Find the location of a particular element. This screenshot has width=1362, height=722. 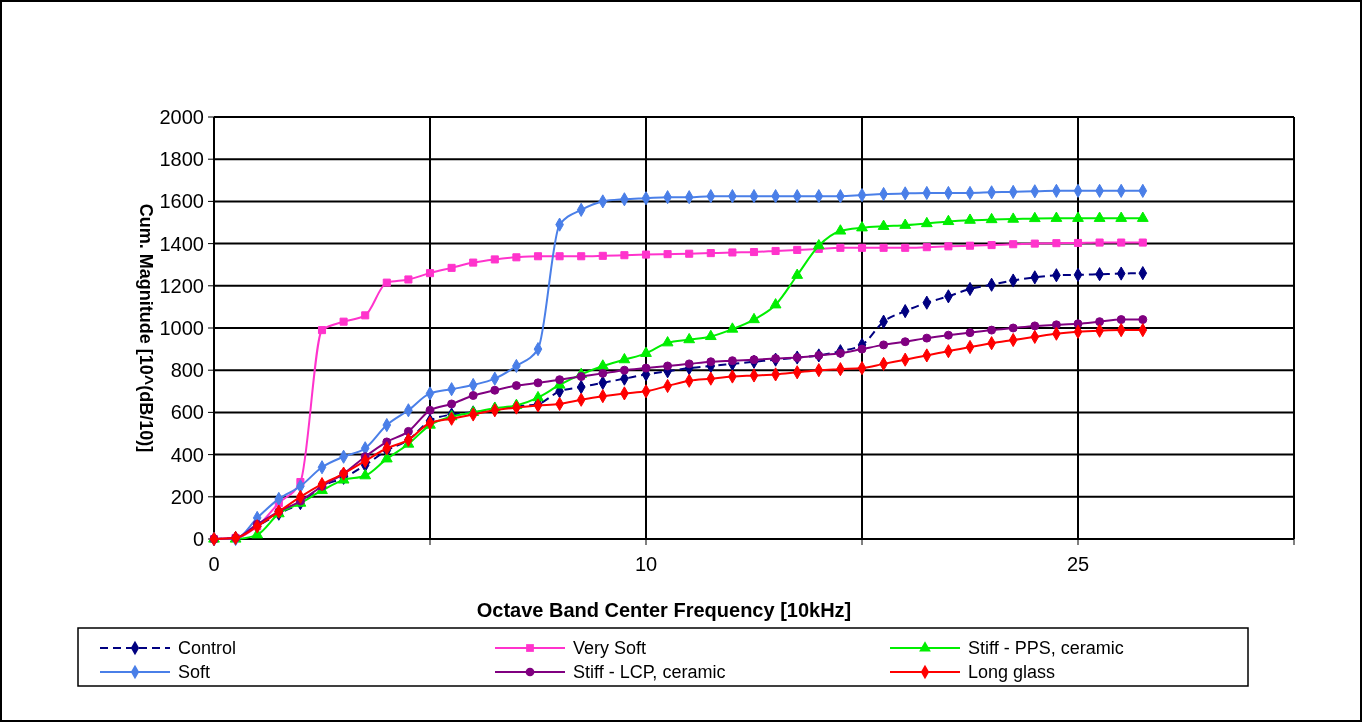

y-tick-label: 1800 is located at coordinates (181, 159).